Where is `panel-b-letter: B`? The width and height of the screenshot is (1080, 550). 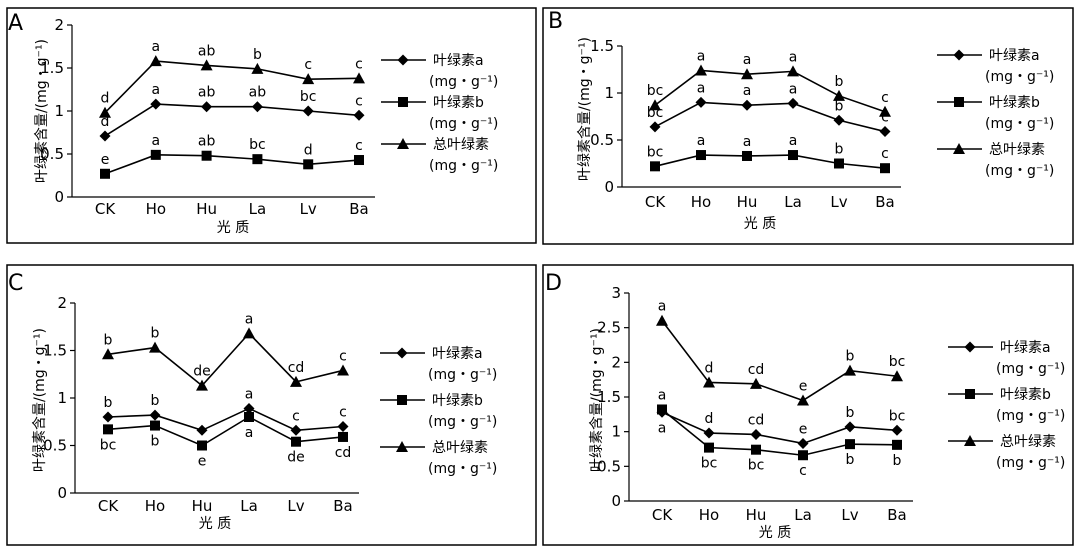 panel-b-letter: B is located at coordinates (555, 21).